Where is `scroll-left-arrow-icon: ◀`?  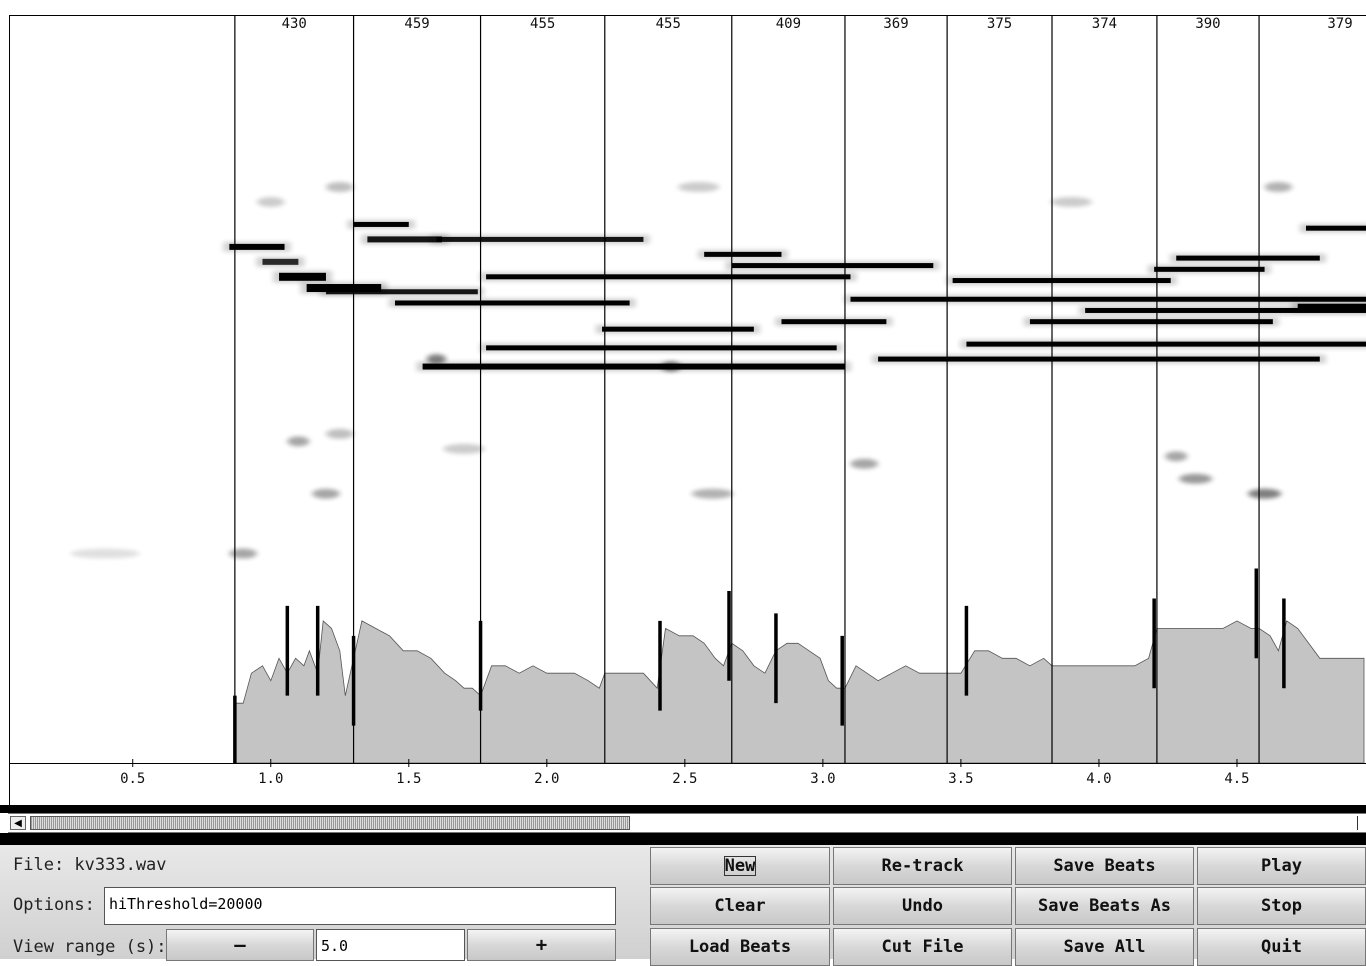
scroll-left-arrow-icon: ◀ is located at coordinates (18, 823).